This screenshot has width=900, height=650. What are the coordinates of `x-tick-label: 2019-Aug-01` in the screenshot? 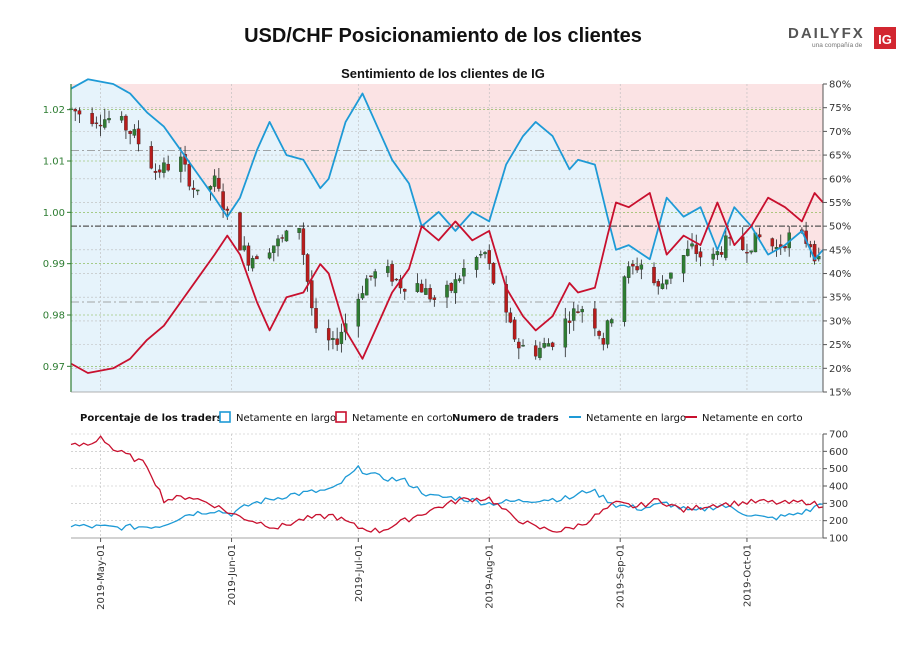 It's located at (490, 576).